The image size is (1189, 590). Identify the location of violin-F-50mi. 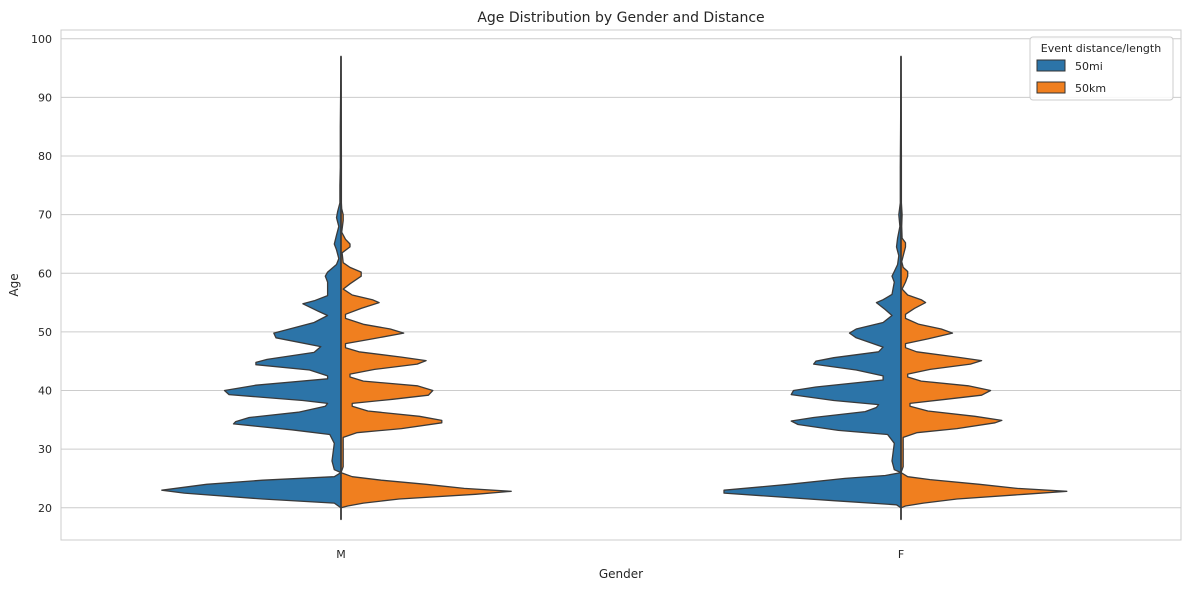
(812, 288).